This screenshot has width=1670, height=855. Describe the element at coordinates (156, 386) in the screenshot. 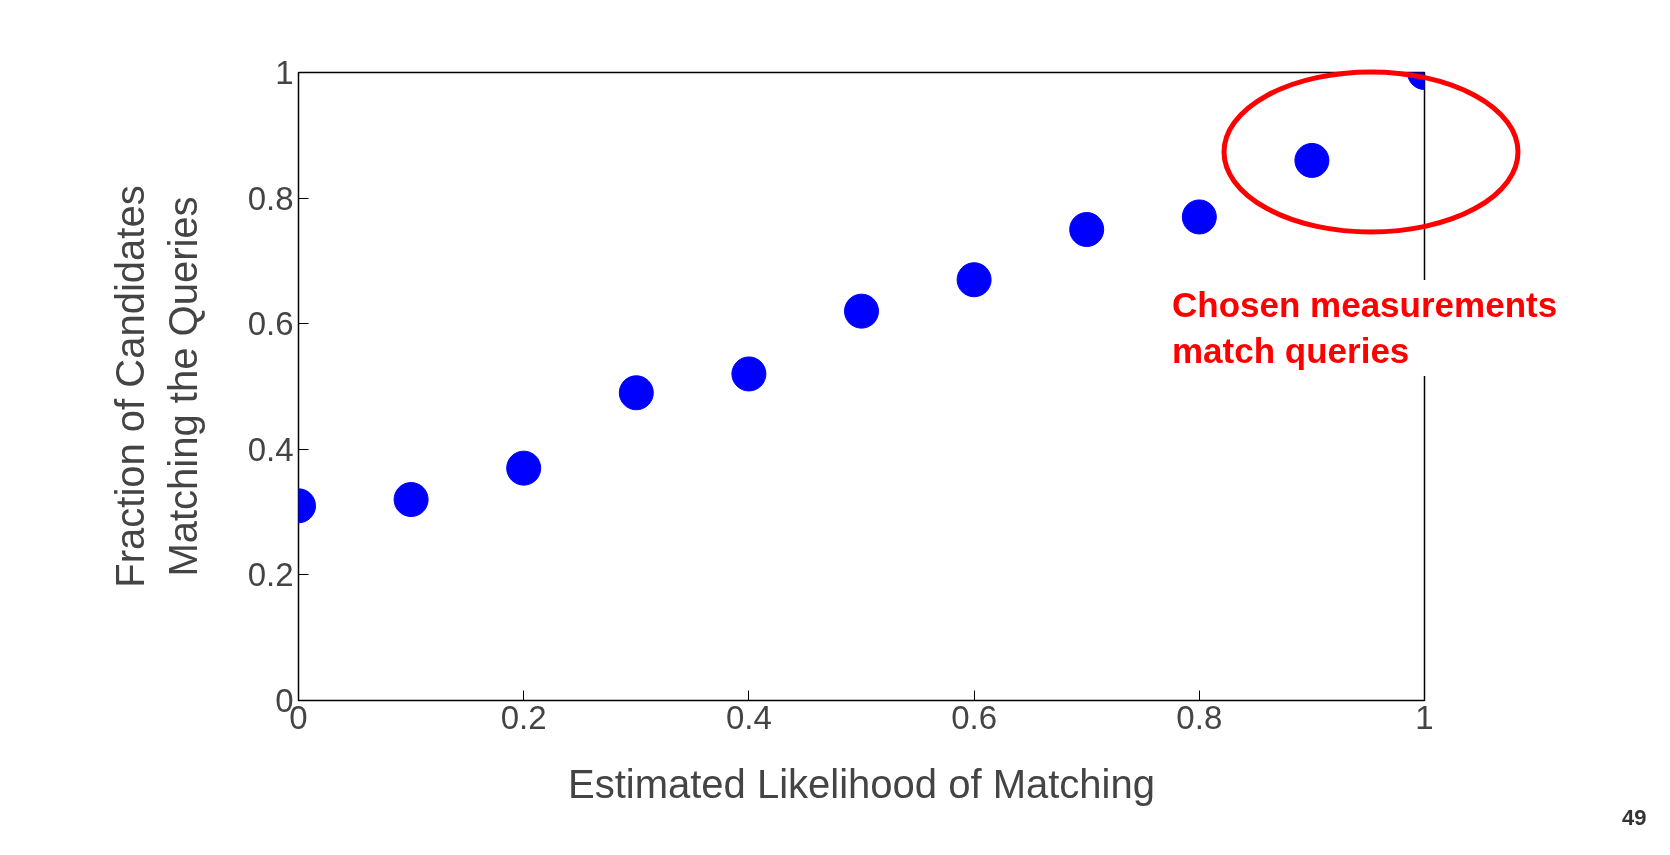

I see `y-axis-title: Fraction of Candidates Matching the Queries` at that location.